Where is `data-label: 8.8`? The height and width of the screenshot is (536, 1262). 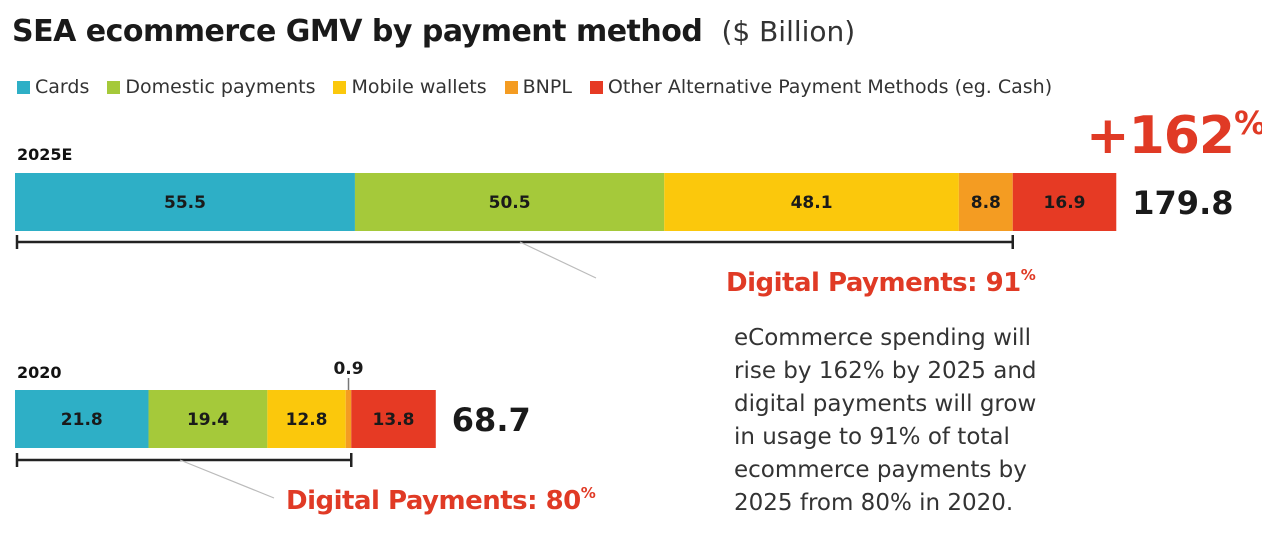
data-label: 8.8 is located at coordinates (986, 203).